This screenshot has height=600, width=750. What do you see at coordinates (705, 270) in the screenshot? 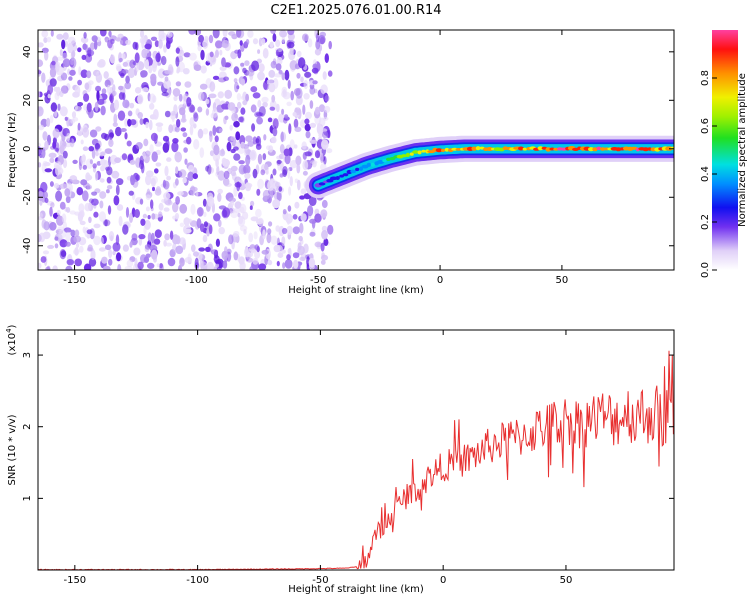
I see `colorbar-tick-label: 0.0` at bounding box center [705, 270].